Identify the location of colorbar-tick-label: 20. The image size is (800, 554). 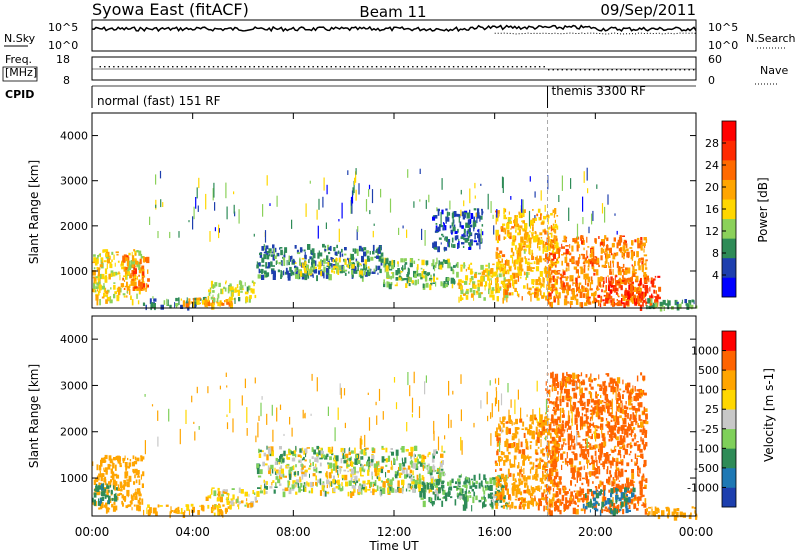
(712, 187).